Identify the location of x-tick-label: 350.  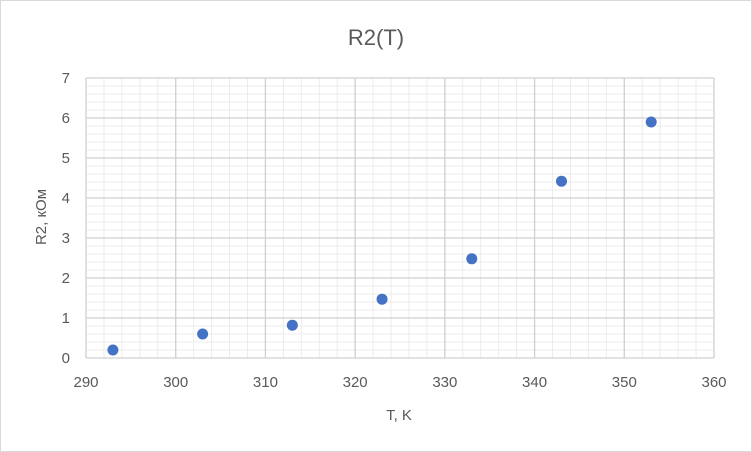
(624, 382).